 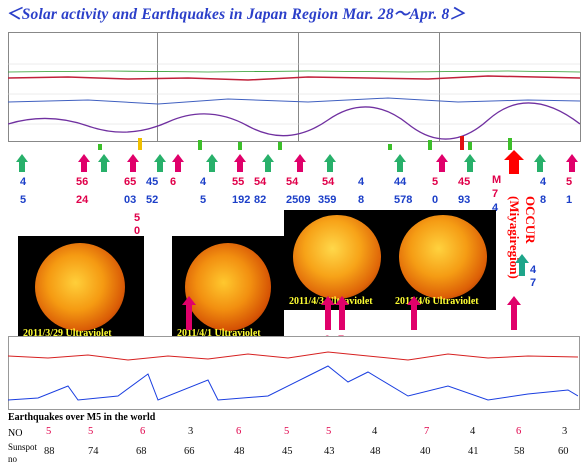 I want to click on activity-bars, so click(x=305, y=144).